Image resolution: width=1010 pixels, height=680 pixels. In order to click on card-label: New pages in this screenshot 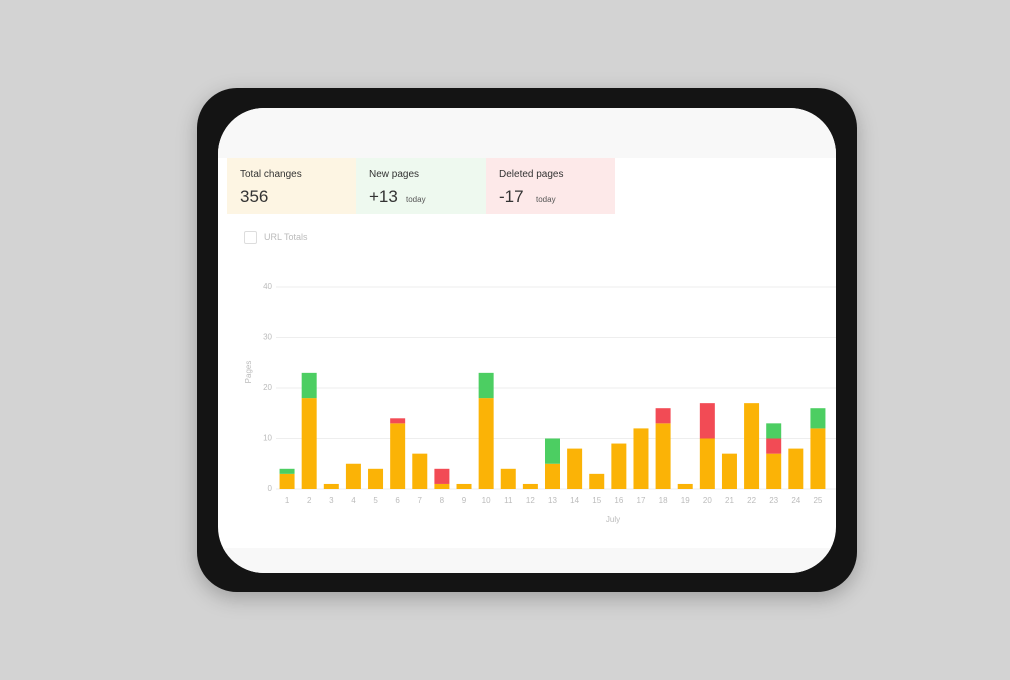, I will do `click(394, 174)`.